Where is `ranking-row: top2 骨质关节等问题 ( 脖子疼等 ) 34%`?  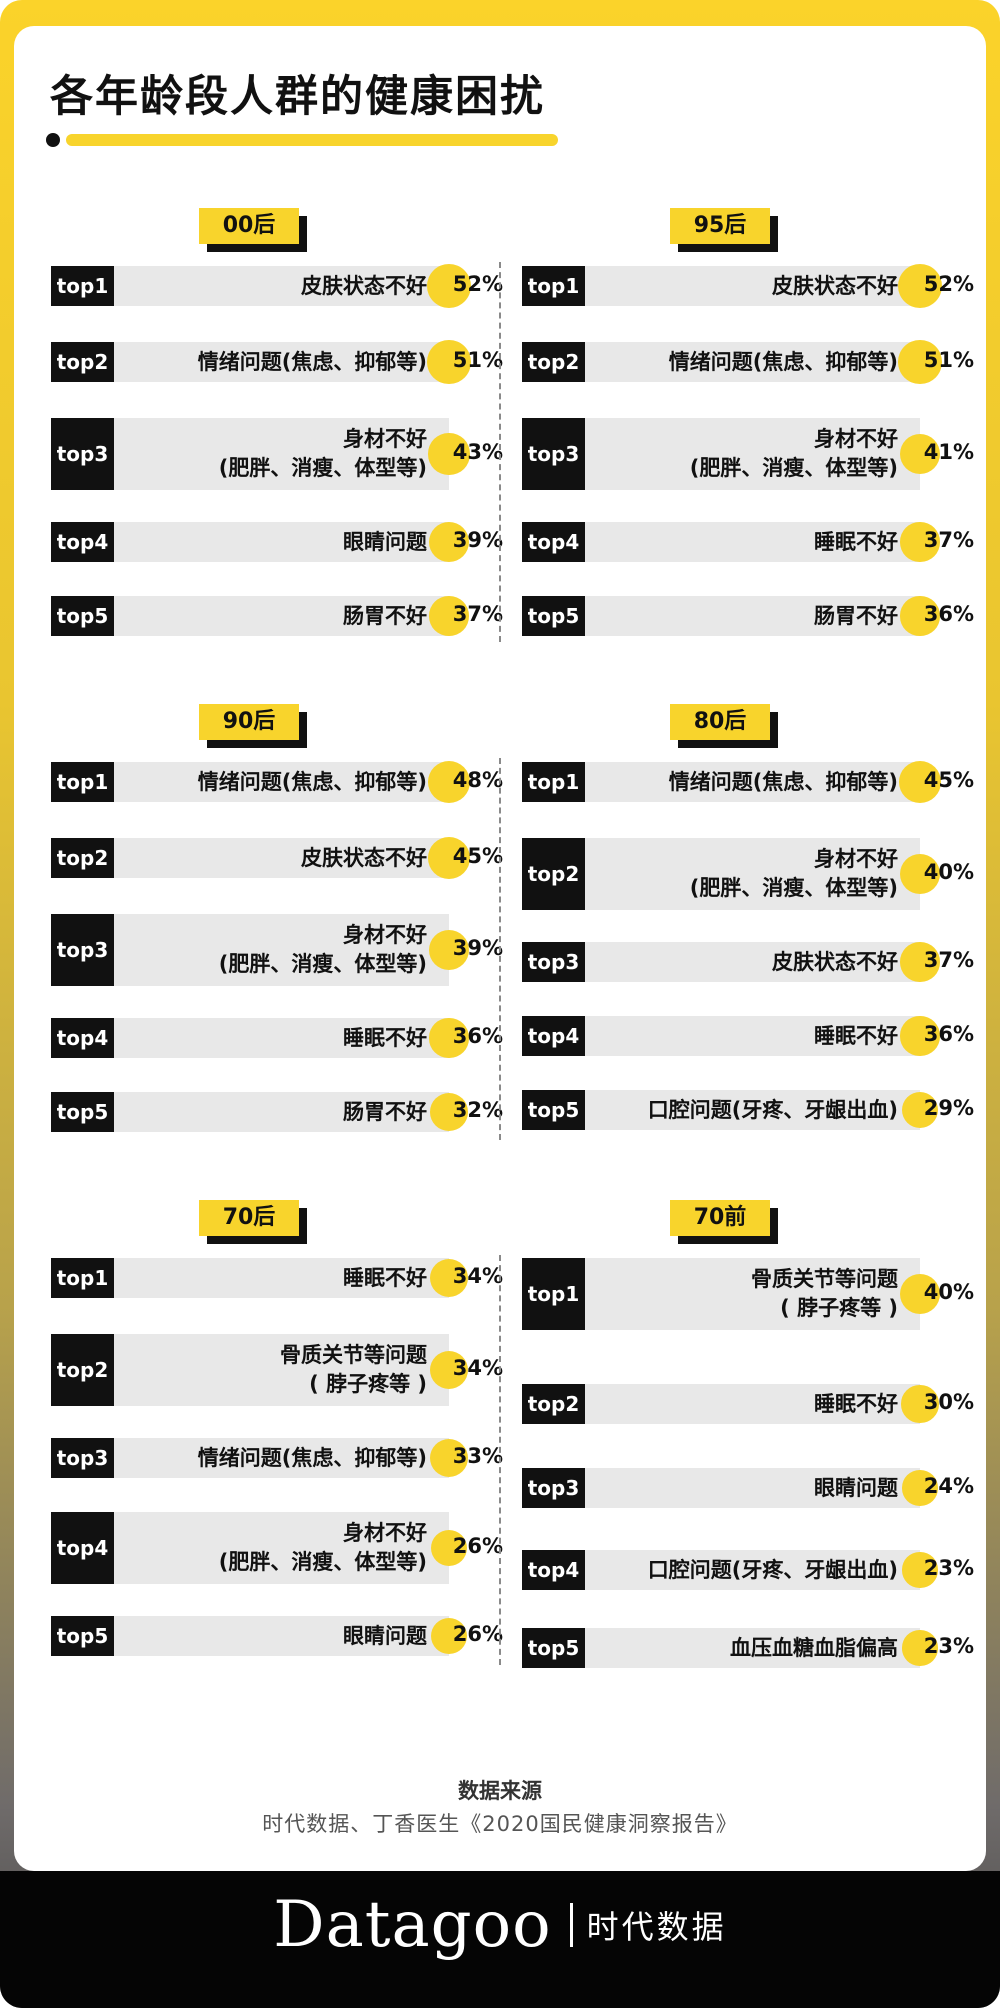 ranking-row: top2 骨质关节等问题 ( 脖子疼等 ) 34% is located at coordinates (277, 1370).